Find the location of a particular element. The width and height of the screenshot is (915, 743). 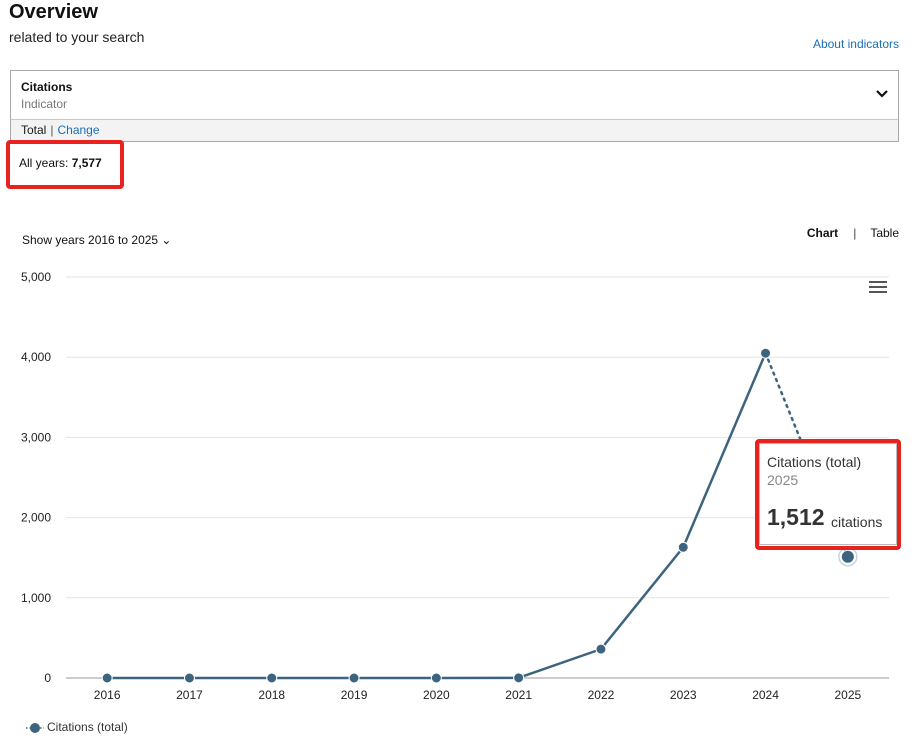

chart-legend: Citations (total) is located at coordinates (77, 727).